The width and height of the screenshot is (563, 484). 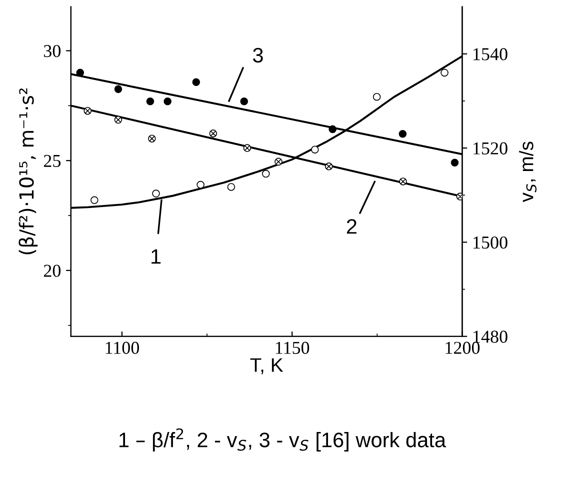 I want to click on text: 1 – β/f$^{2}$, 2 - v$_{S}$, 3 - v$_{S}$ [16] work data, so click(x=283, y=440).